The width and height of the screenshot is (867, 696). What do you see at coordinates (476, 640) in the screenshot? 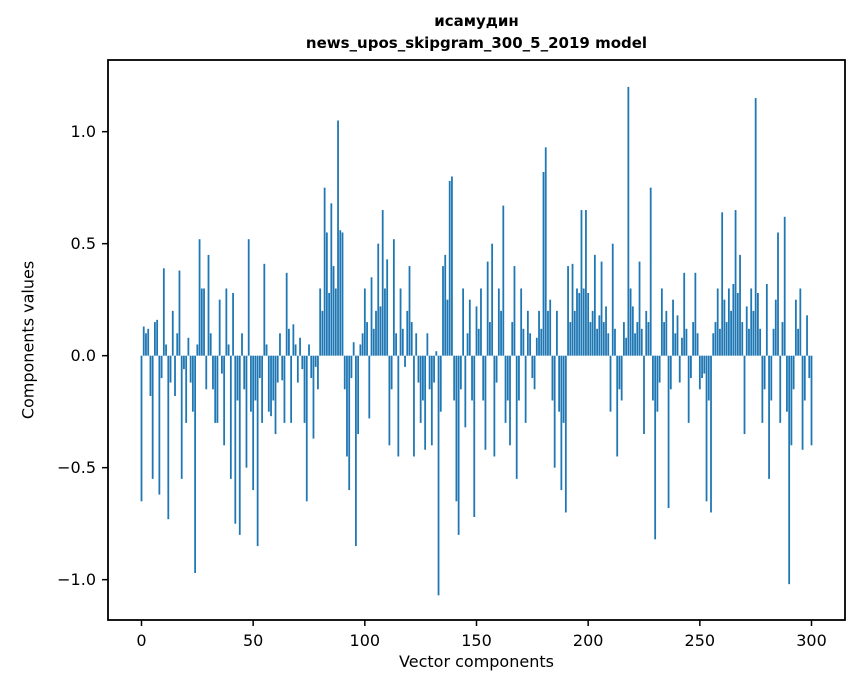
I see `x-tick-label: 150` at bounding box center [476, 640].